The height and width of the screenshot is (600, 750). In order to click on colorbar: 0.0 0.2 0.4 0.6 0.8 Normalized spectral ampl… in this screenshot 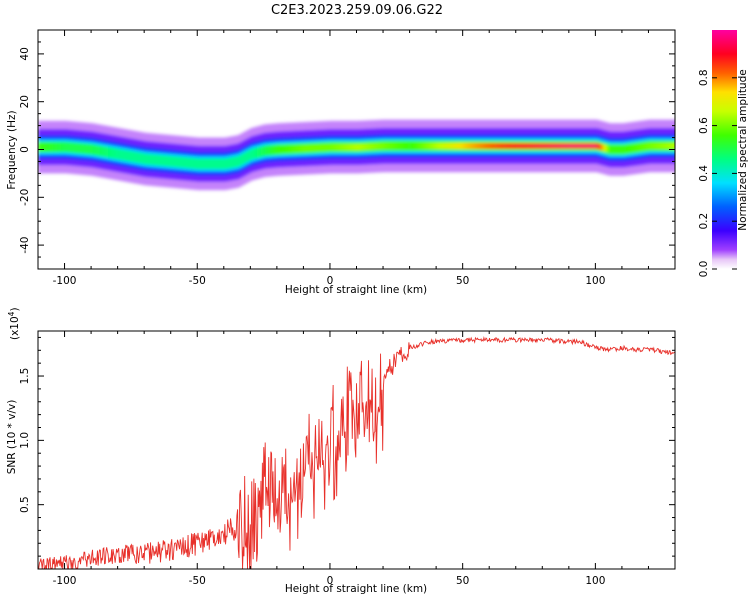, I will do `click(723, 153)`.